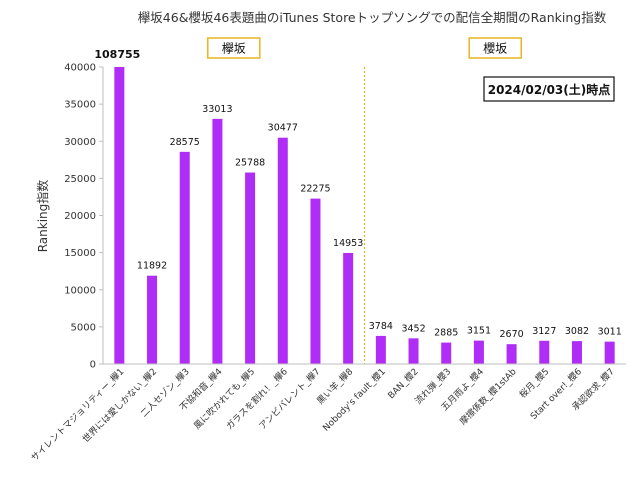 The image size is (640, 488). I want to click on value-label: 3151, so click(479, 331).